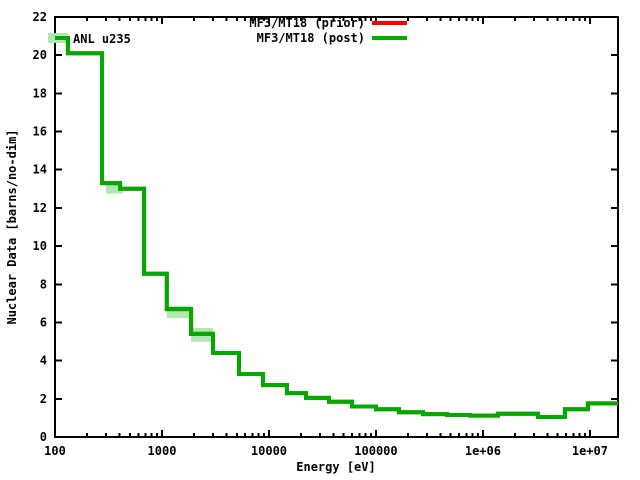 Image resolution: width=640 pixels, height=480 pixels. I want to click on x-tick-label: 1e+06, so click(483, 451).